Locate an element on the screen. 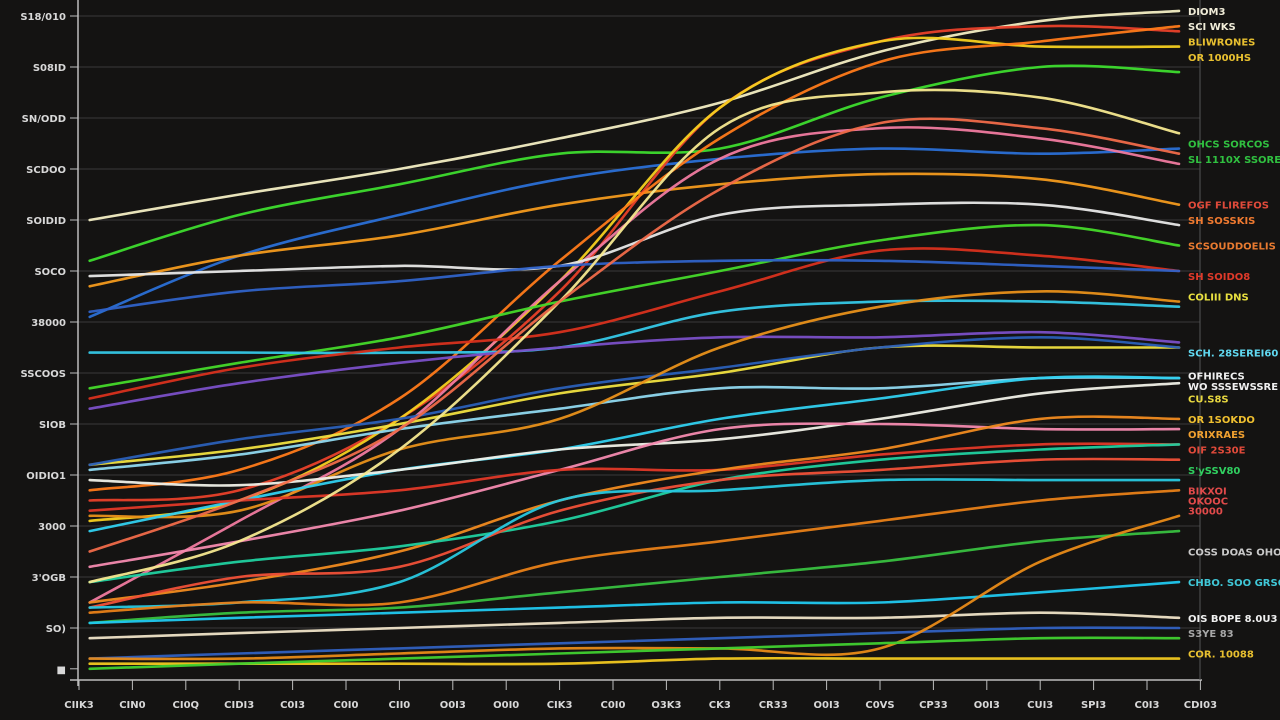 The image size is (1280, 720). x-tick-label: CP33 is located at coordinates (933, 705).